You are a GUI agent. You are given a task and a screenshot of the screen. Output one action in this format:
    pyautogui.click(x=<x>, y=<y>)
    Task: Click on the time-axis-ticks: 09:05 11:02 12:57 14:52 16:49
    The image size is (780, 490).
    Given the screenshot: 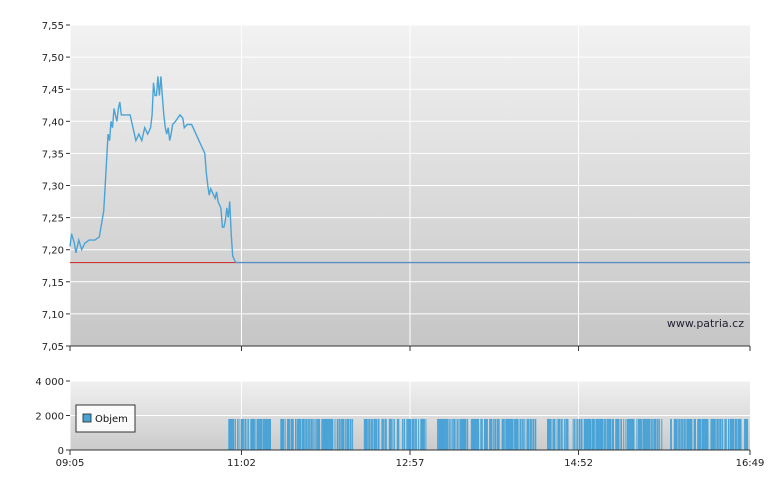 What is the action you would take?
    pyautogui.click(x=410, y=459)
    